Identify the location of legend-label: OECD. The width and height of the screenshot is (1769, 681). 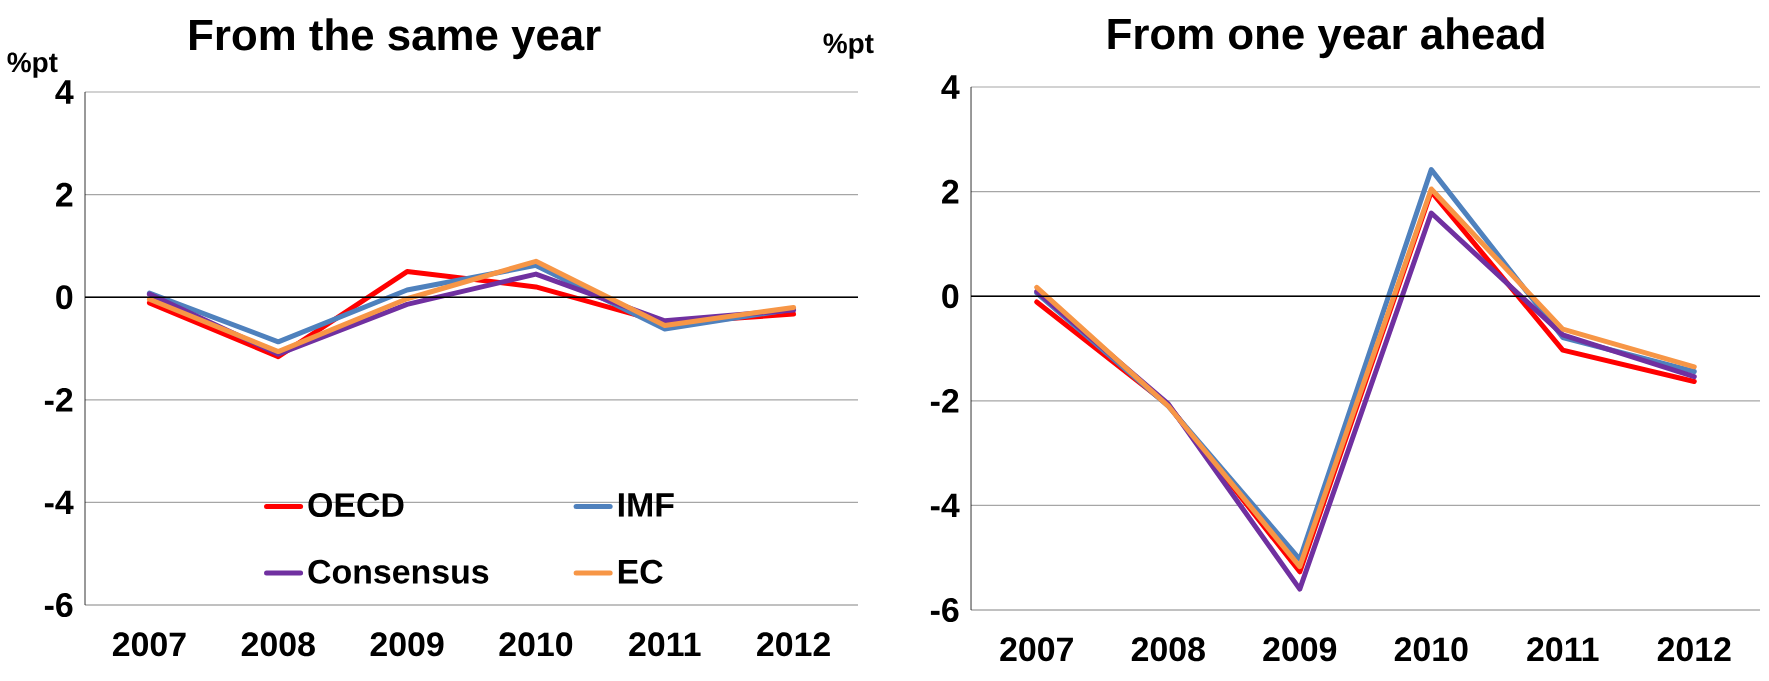
(356, 505).